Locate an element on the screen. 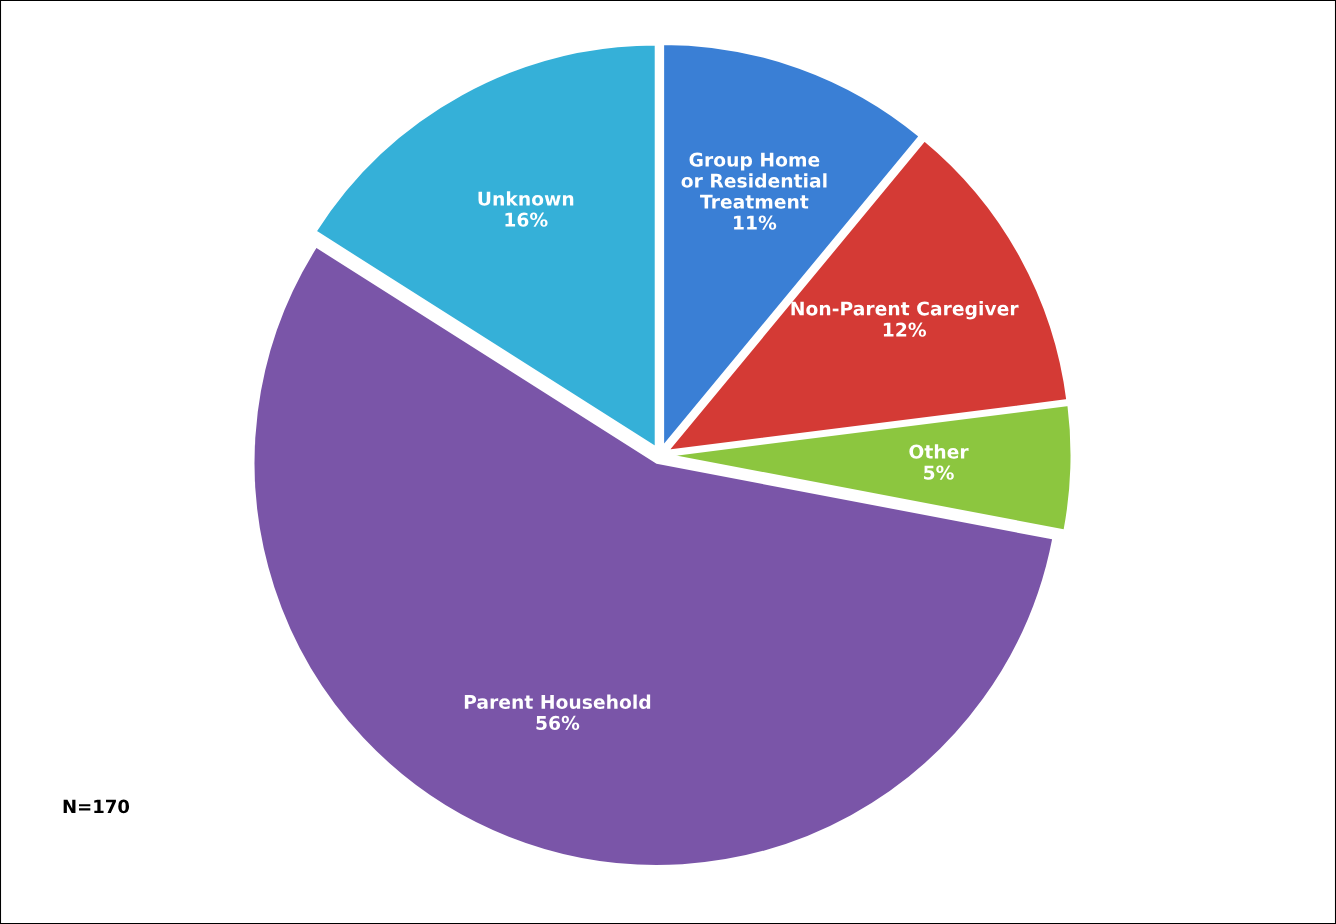 Image resolution: width=1336 pixels, height=924 pixels. slice-label: Non-Parent Caregiver is located at coordinates (905, 310).